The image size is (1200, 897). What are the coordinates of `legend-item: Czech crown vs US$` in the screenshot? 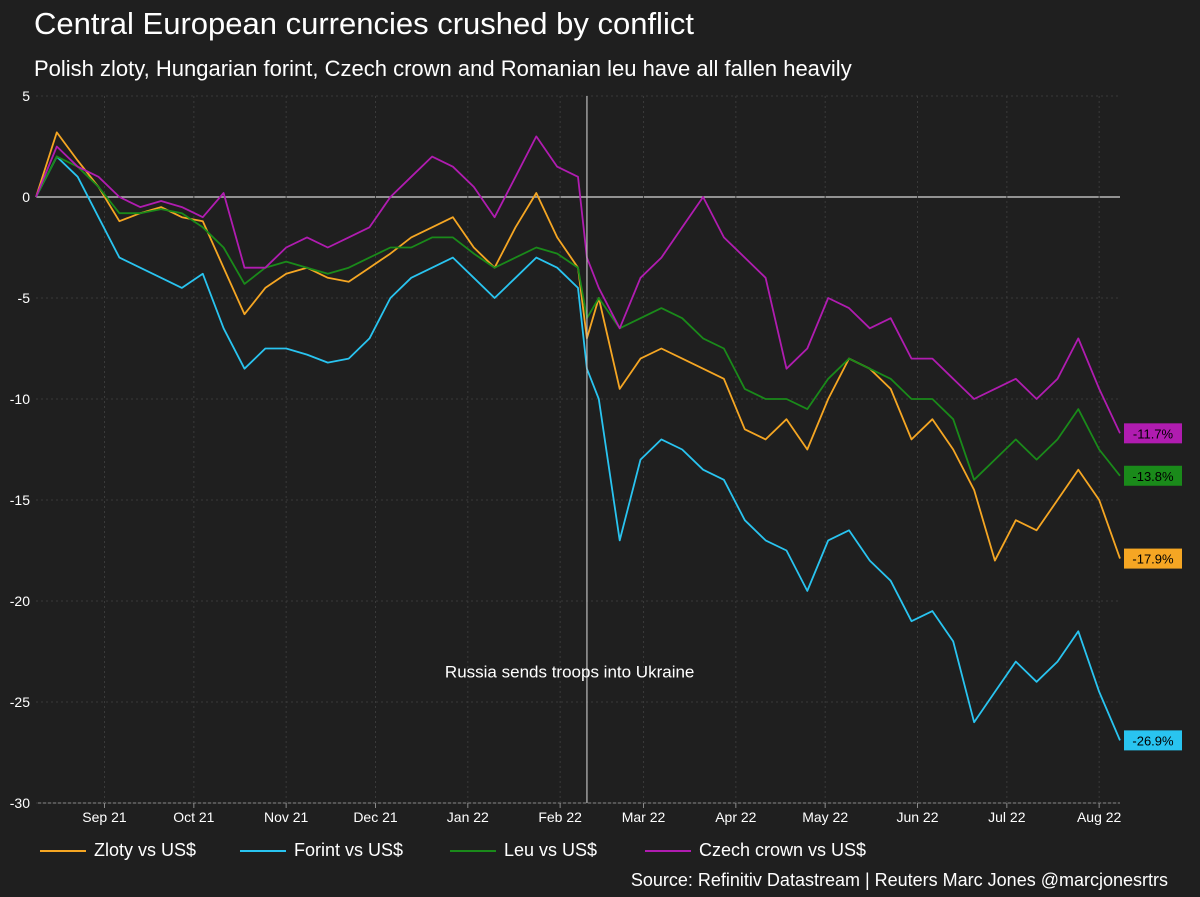 It's located at (755, 850).